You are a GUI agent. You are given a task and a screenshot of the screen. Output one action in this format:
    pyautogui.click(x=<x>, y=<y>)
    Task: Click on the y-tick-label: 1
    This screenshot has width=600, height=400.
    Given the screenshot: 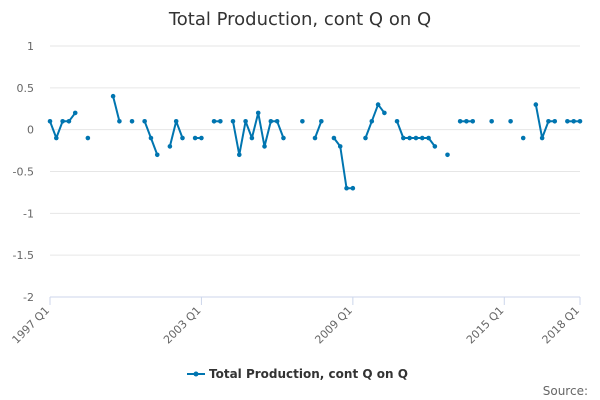 What is the action you would take?
    pyautogui.click(x=30, y=46)
    